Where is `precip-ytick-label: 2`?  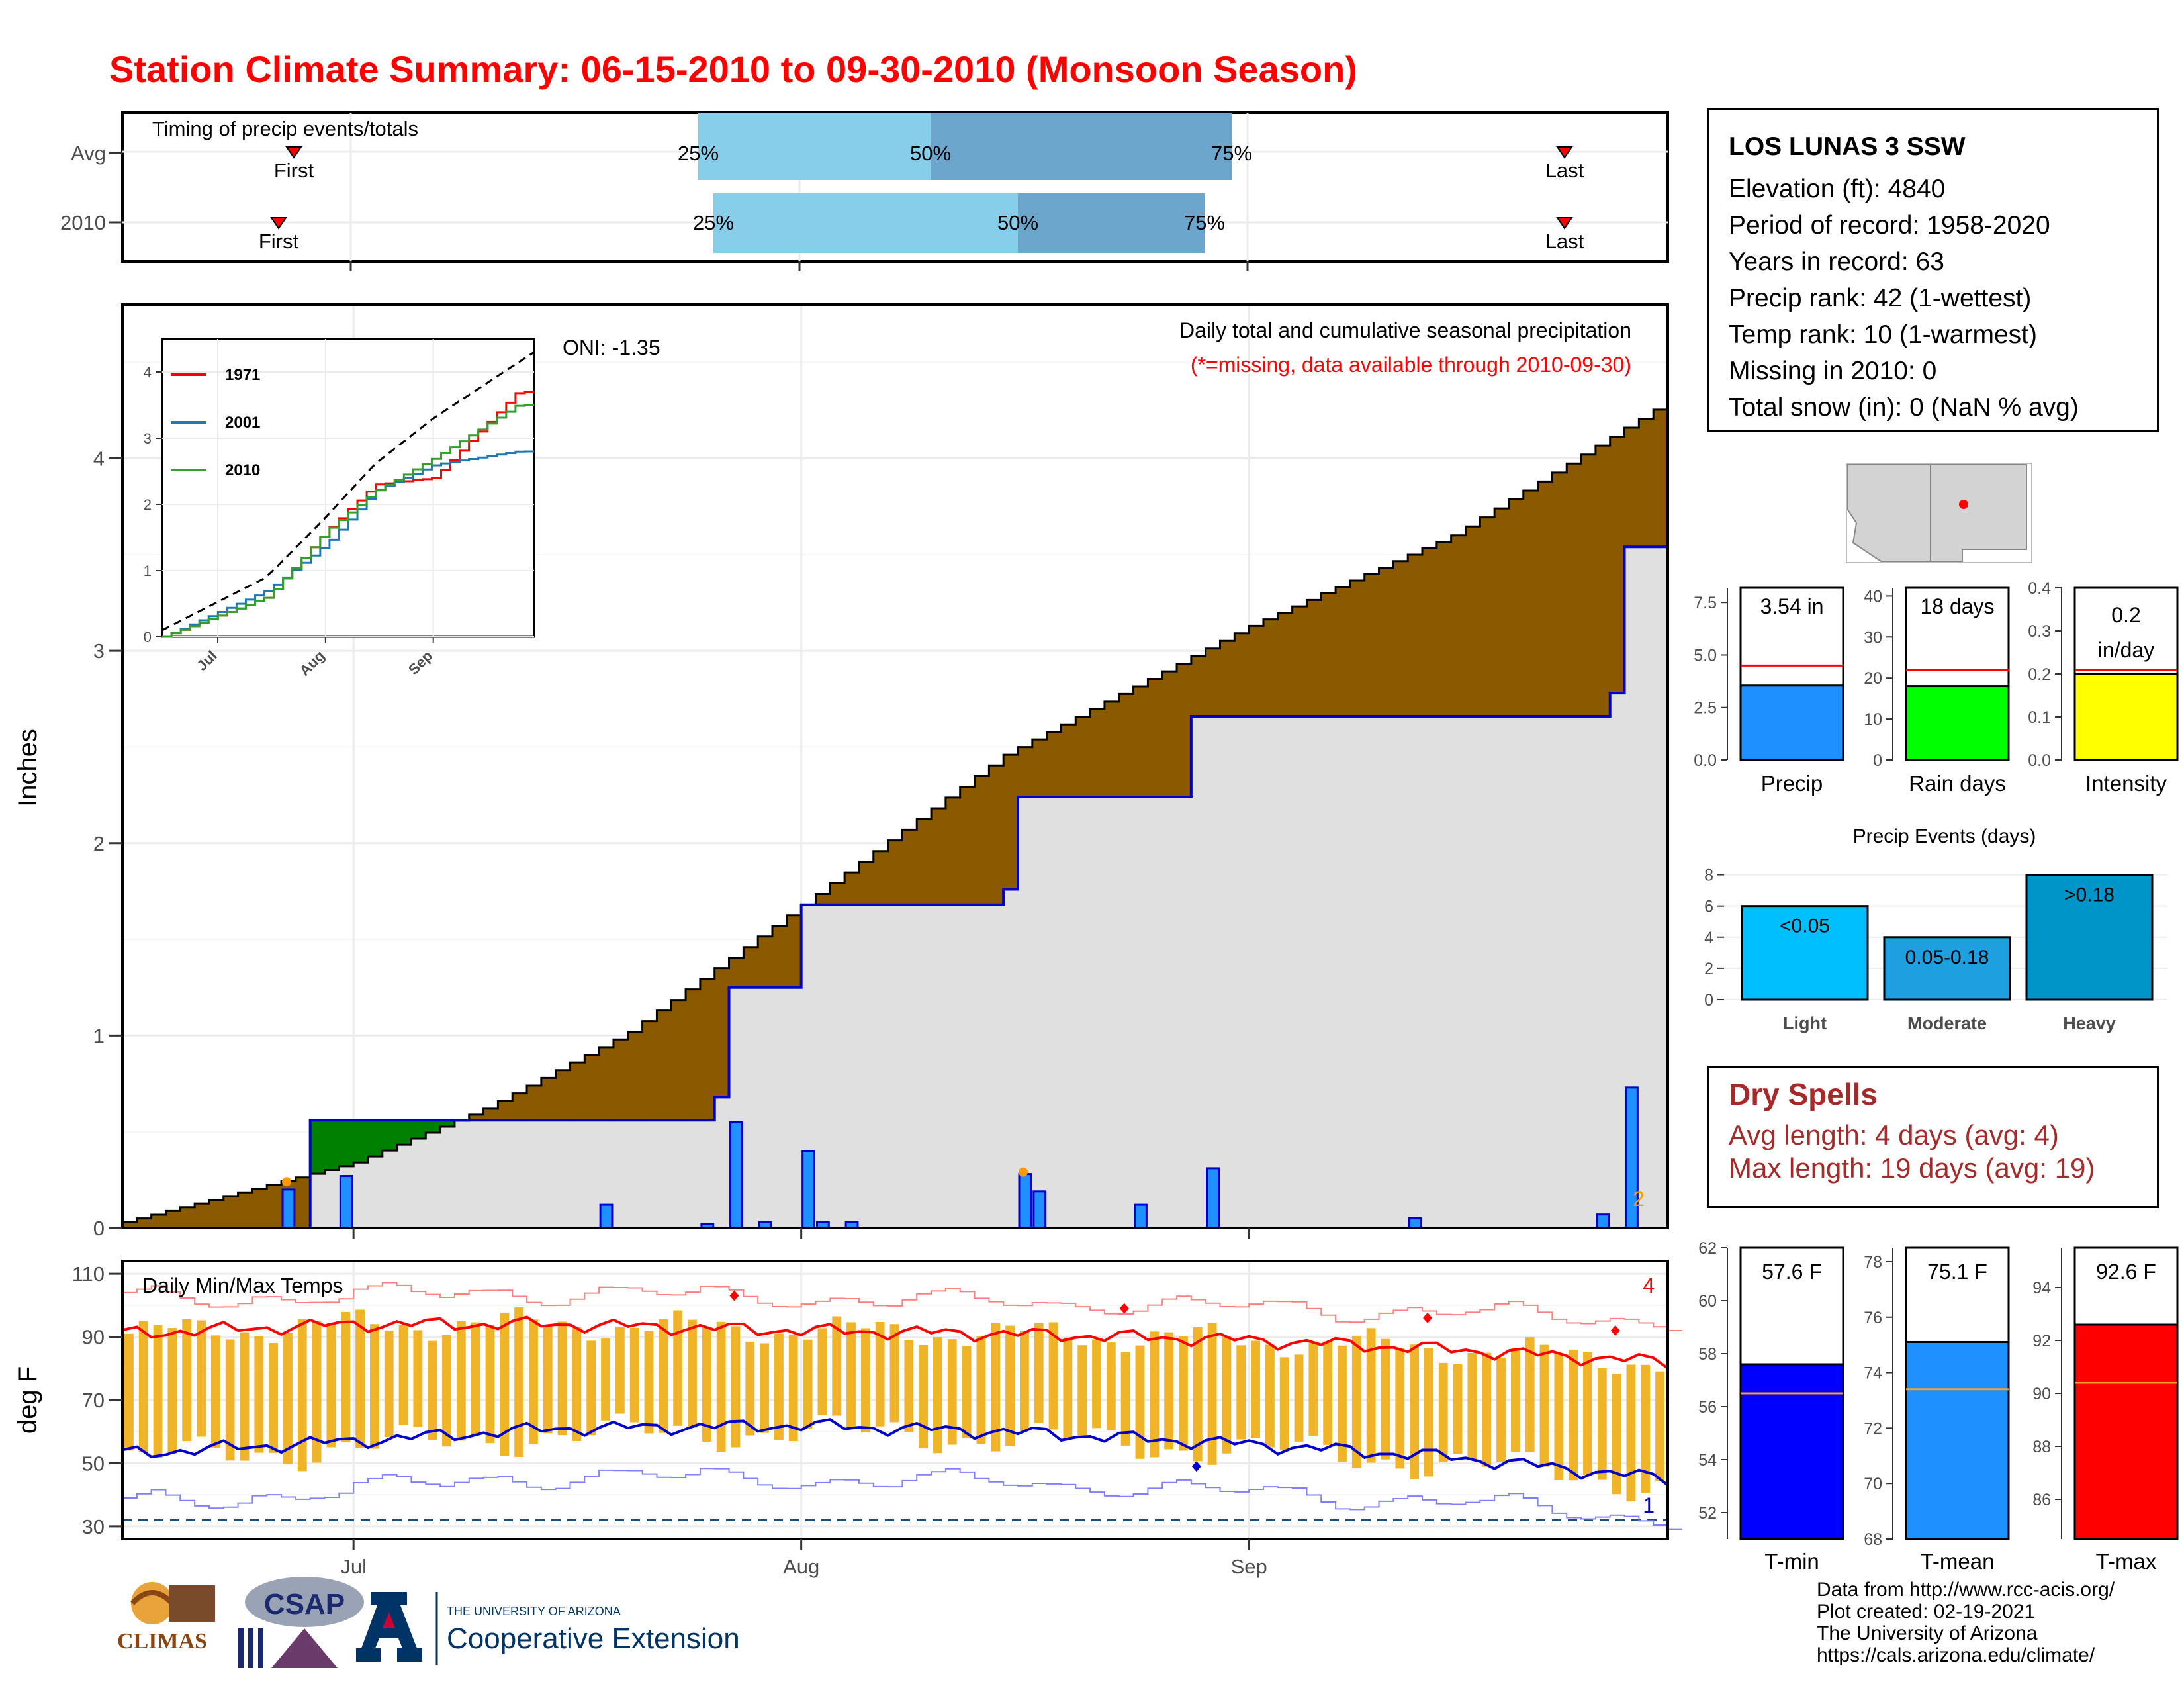 precip-ytick-label: 2 is located at coordinates (99, 843).